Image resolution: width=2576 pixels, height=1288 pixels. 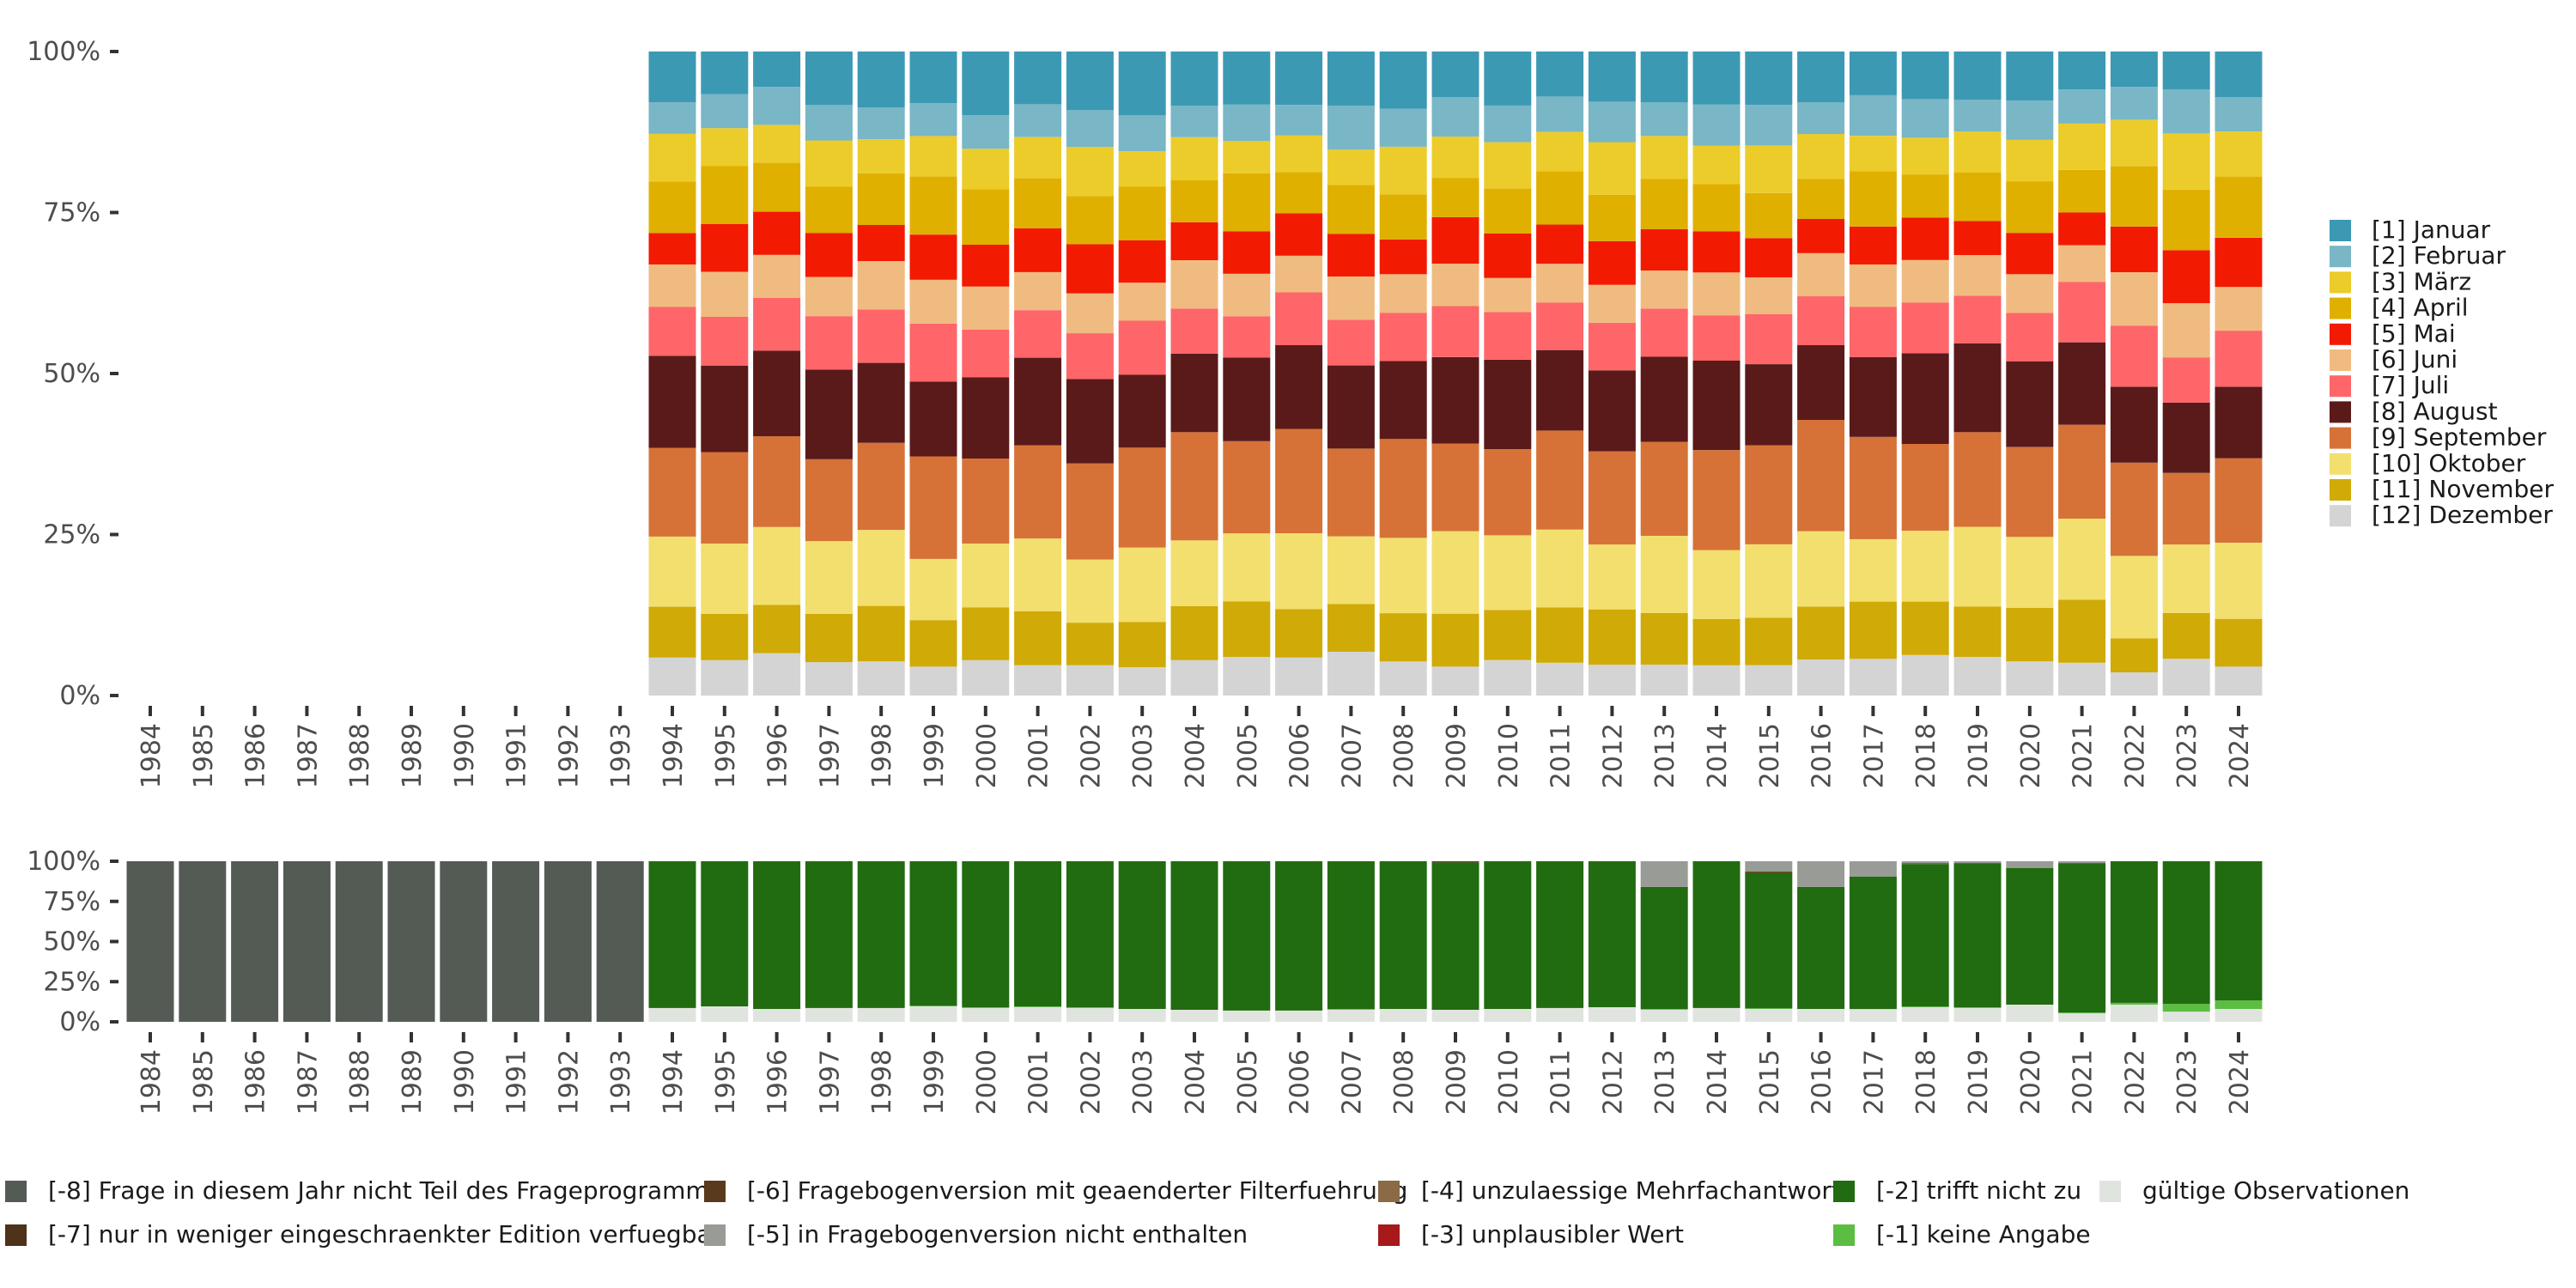 What do you see at coordinates (465, 755) in the screenshot?
I see `x-tick-label: 1990` at bounding box center [465, 755].